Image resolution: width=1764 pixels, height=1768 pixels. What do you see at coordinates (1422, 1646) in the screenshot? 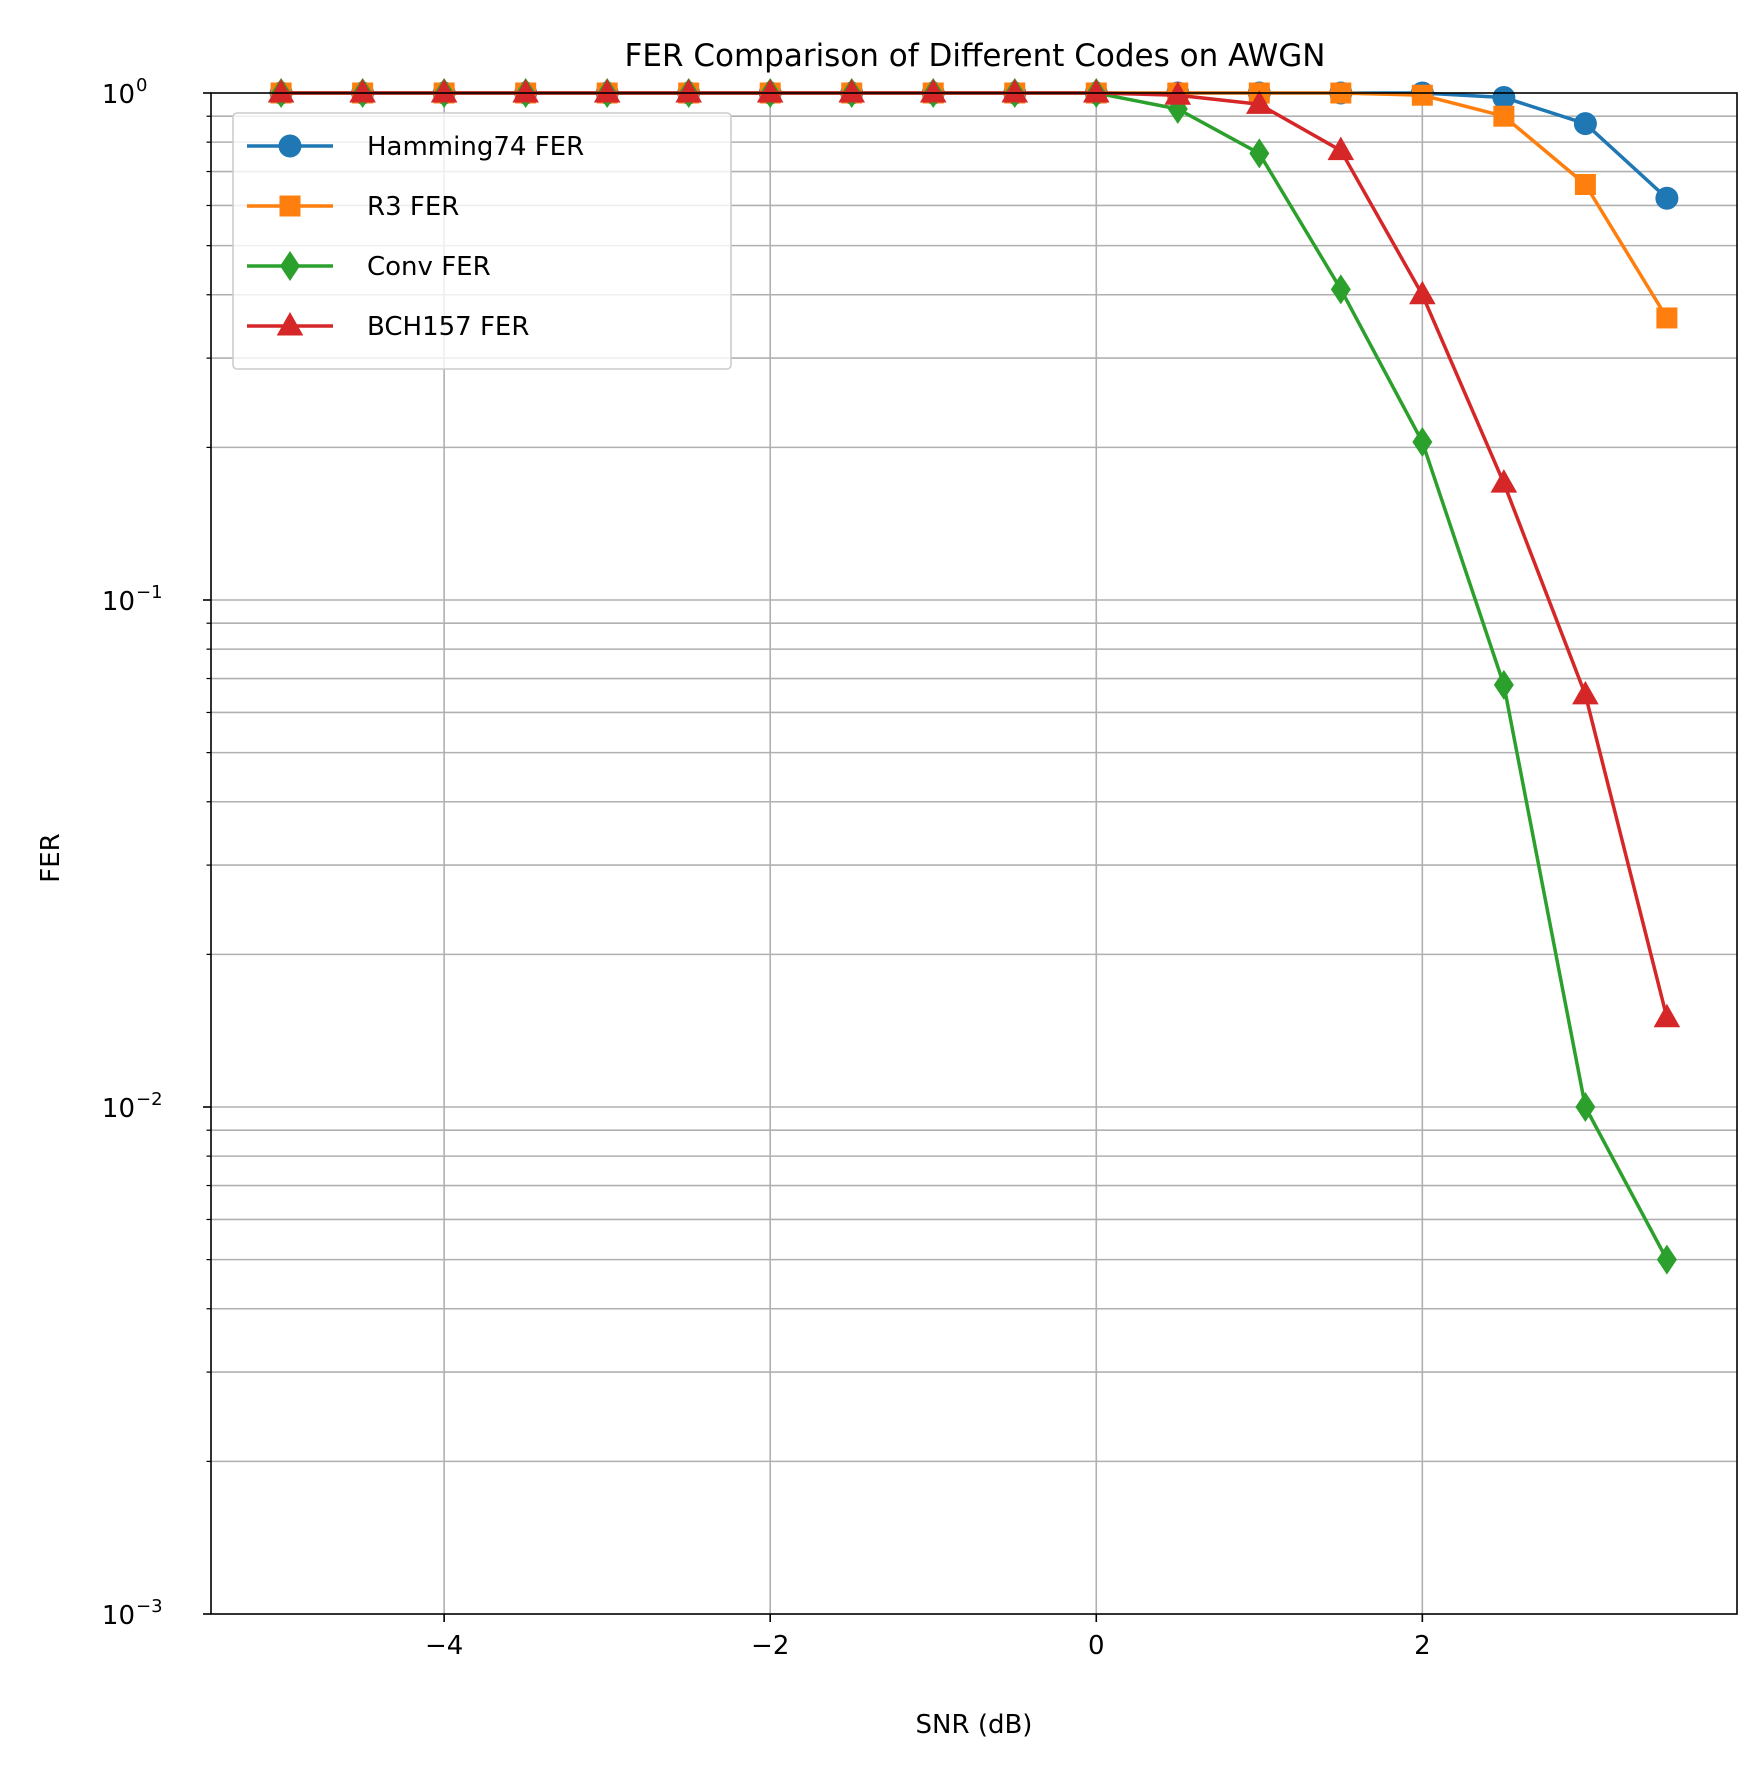
I see `x-tick-label: 2` at bounding box center [1422, 1646].